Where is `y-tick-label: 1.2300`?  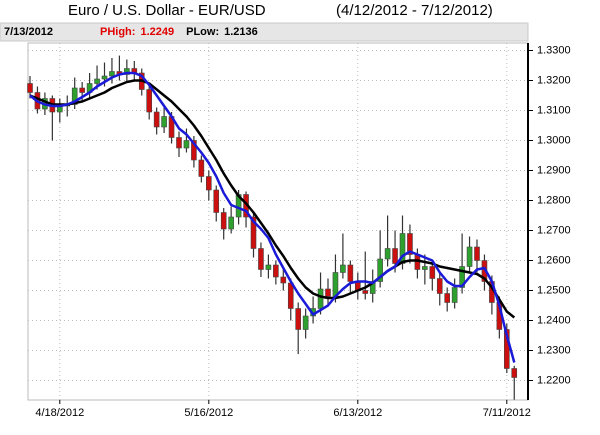
y-tick-label: 1.2300 is located at coordinates (554, 350).